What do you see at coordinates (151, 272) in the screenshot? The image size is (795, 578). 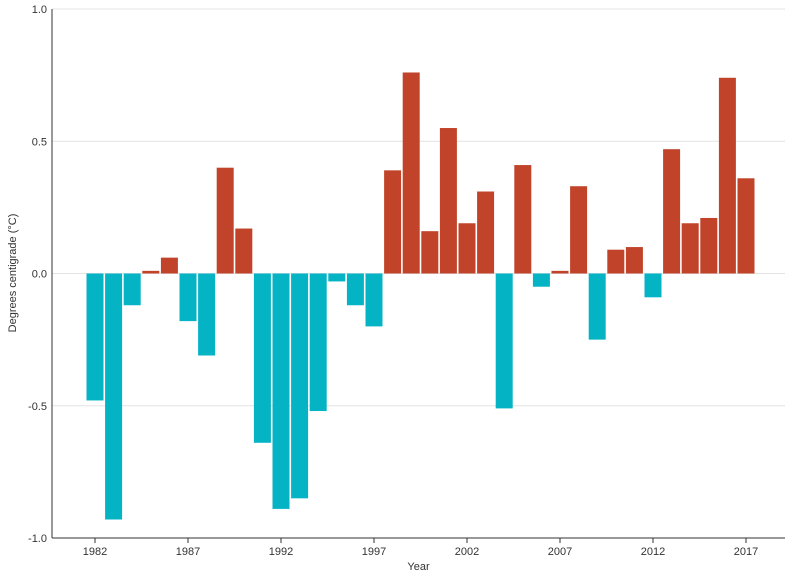 I see `bar-1985` at bounding box center [151, 272].